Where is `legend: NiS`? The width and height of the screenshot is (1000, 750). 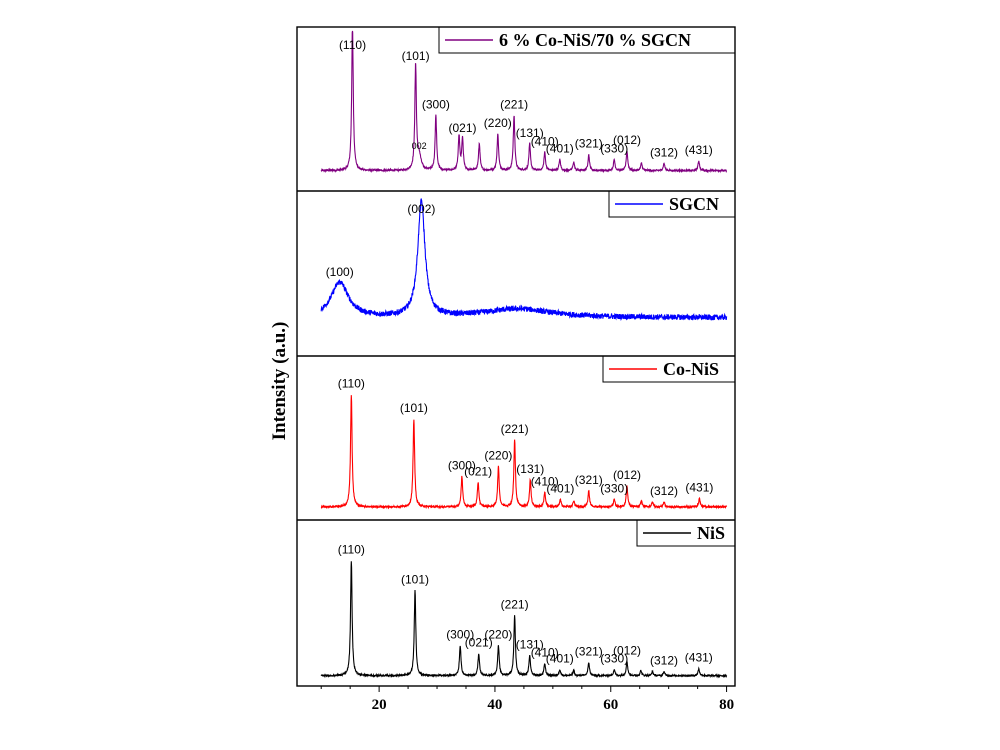
legend: NiS is located at coordinates (686, 533).